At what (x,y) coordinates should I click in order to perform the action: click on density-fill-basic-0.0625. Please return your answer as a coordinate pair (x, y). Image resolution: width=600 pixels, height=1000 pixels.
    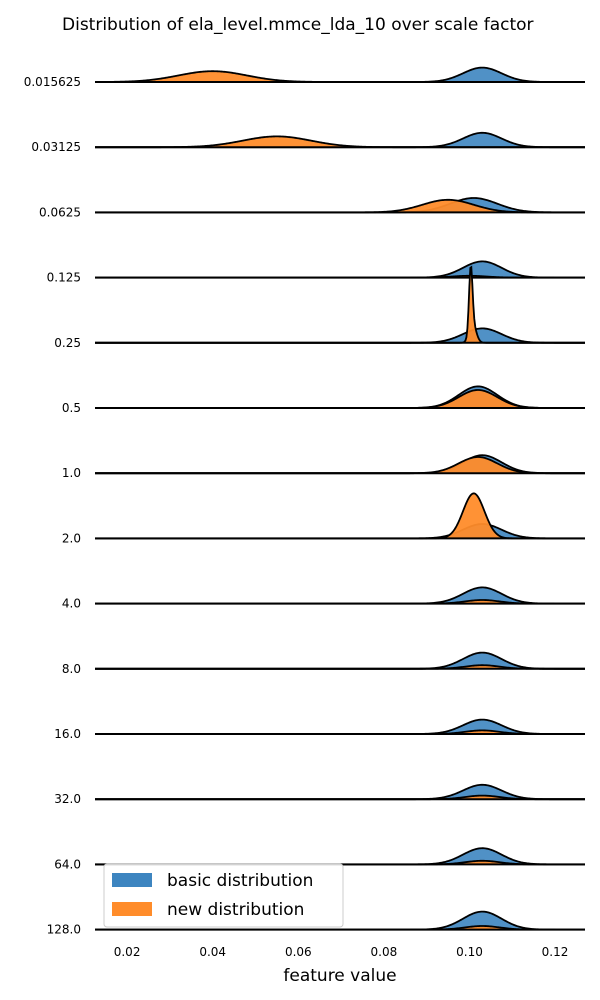
    Looking at the image, I should click on (340, 205).